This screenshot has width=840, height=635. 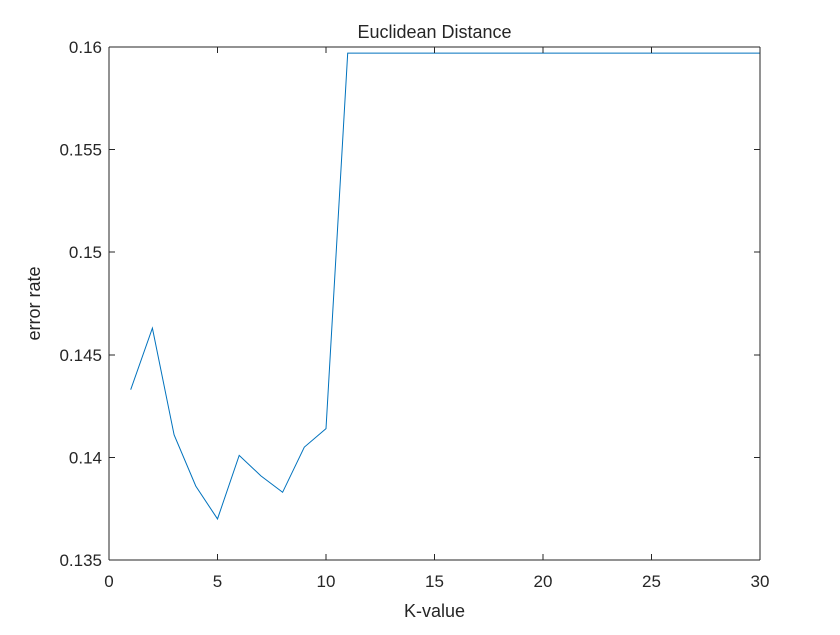 What do you see at coordinates (108, 581) in the screenshot?
I see `x-tick-label: 0` at bounding box center [108, 581].